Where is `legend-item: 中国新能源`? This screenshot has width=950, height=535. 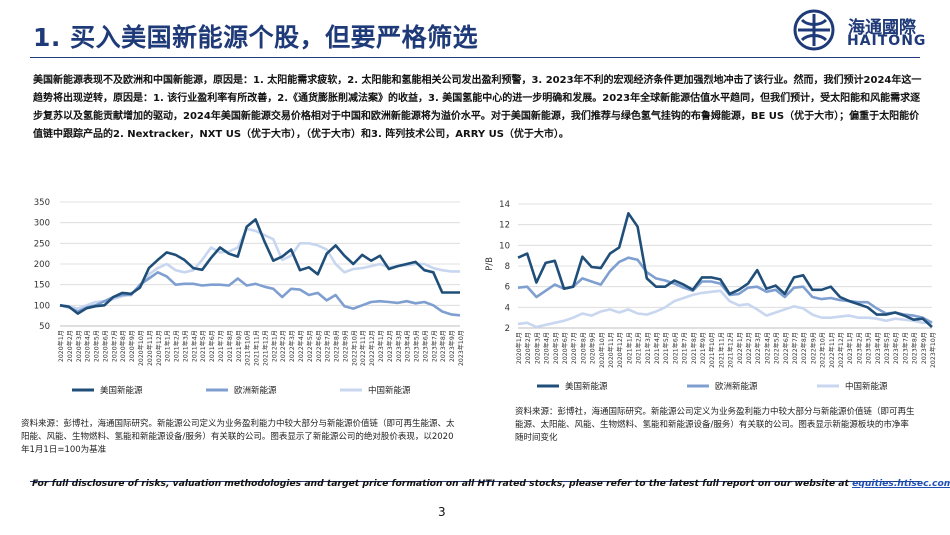 legend-item: 中国新能源 is located at coordinates (852, 386).